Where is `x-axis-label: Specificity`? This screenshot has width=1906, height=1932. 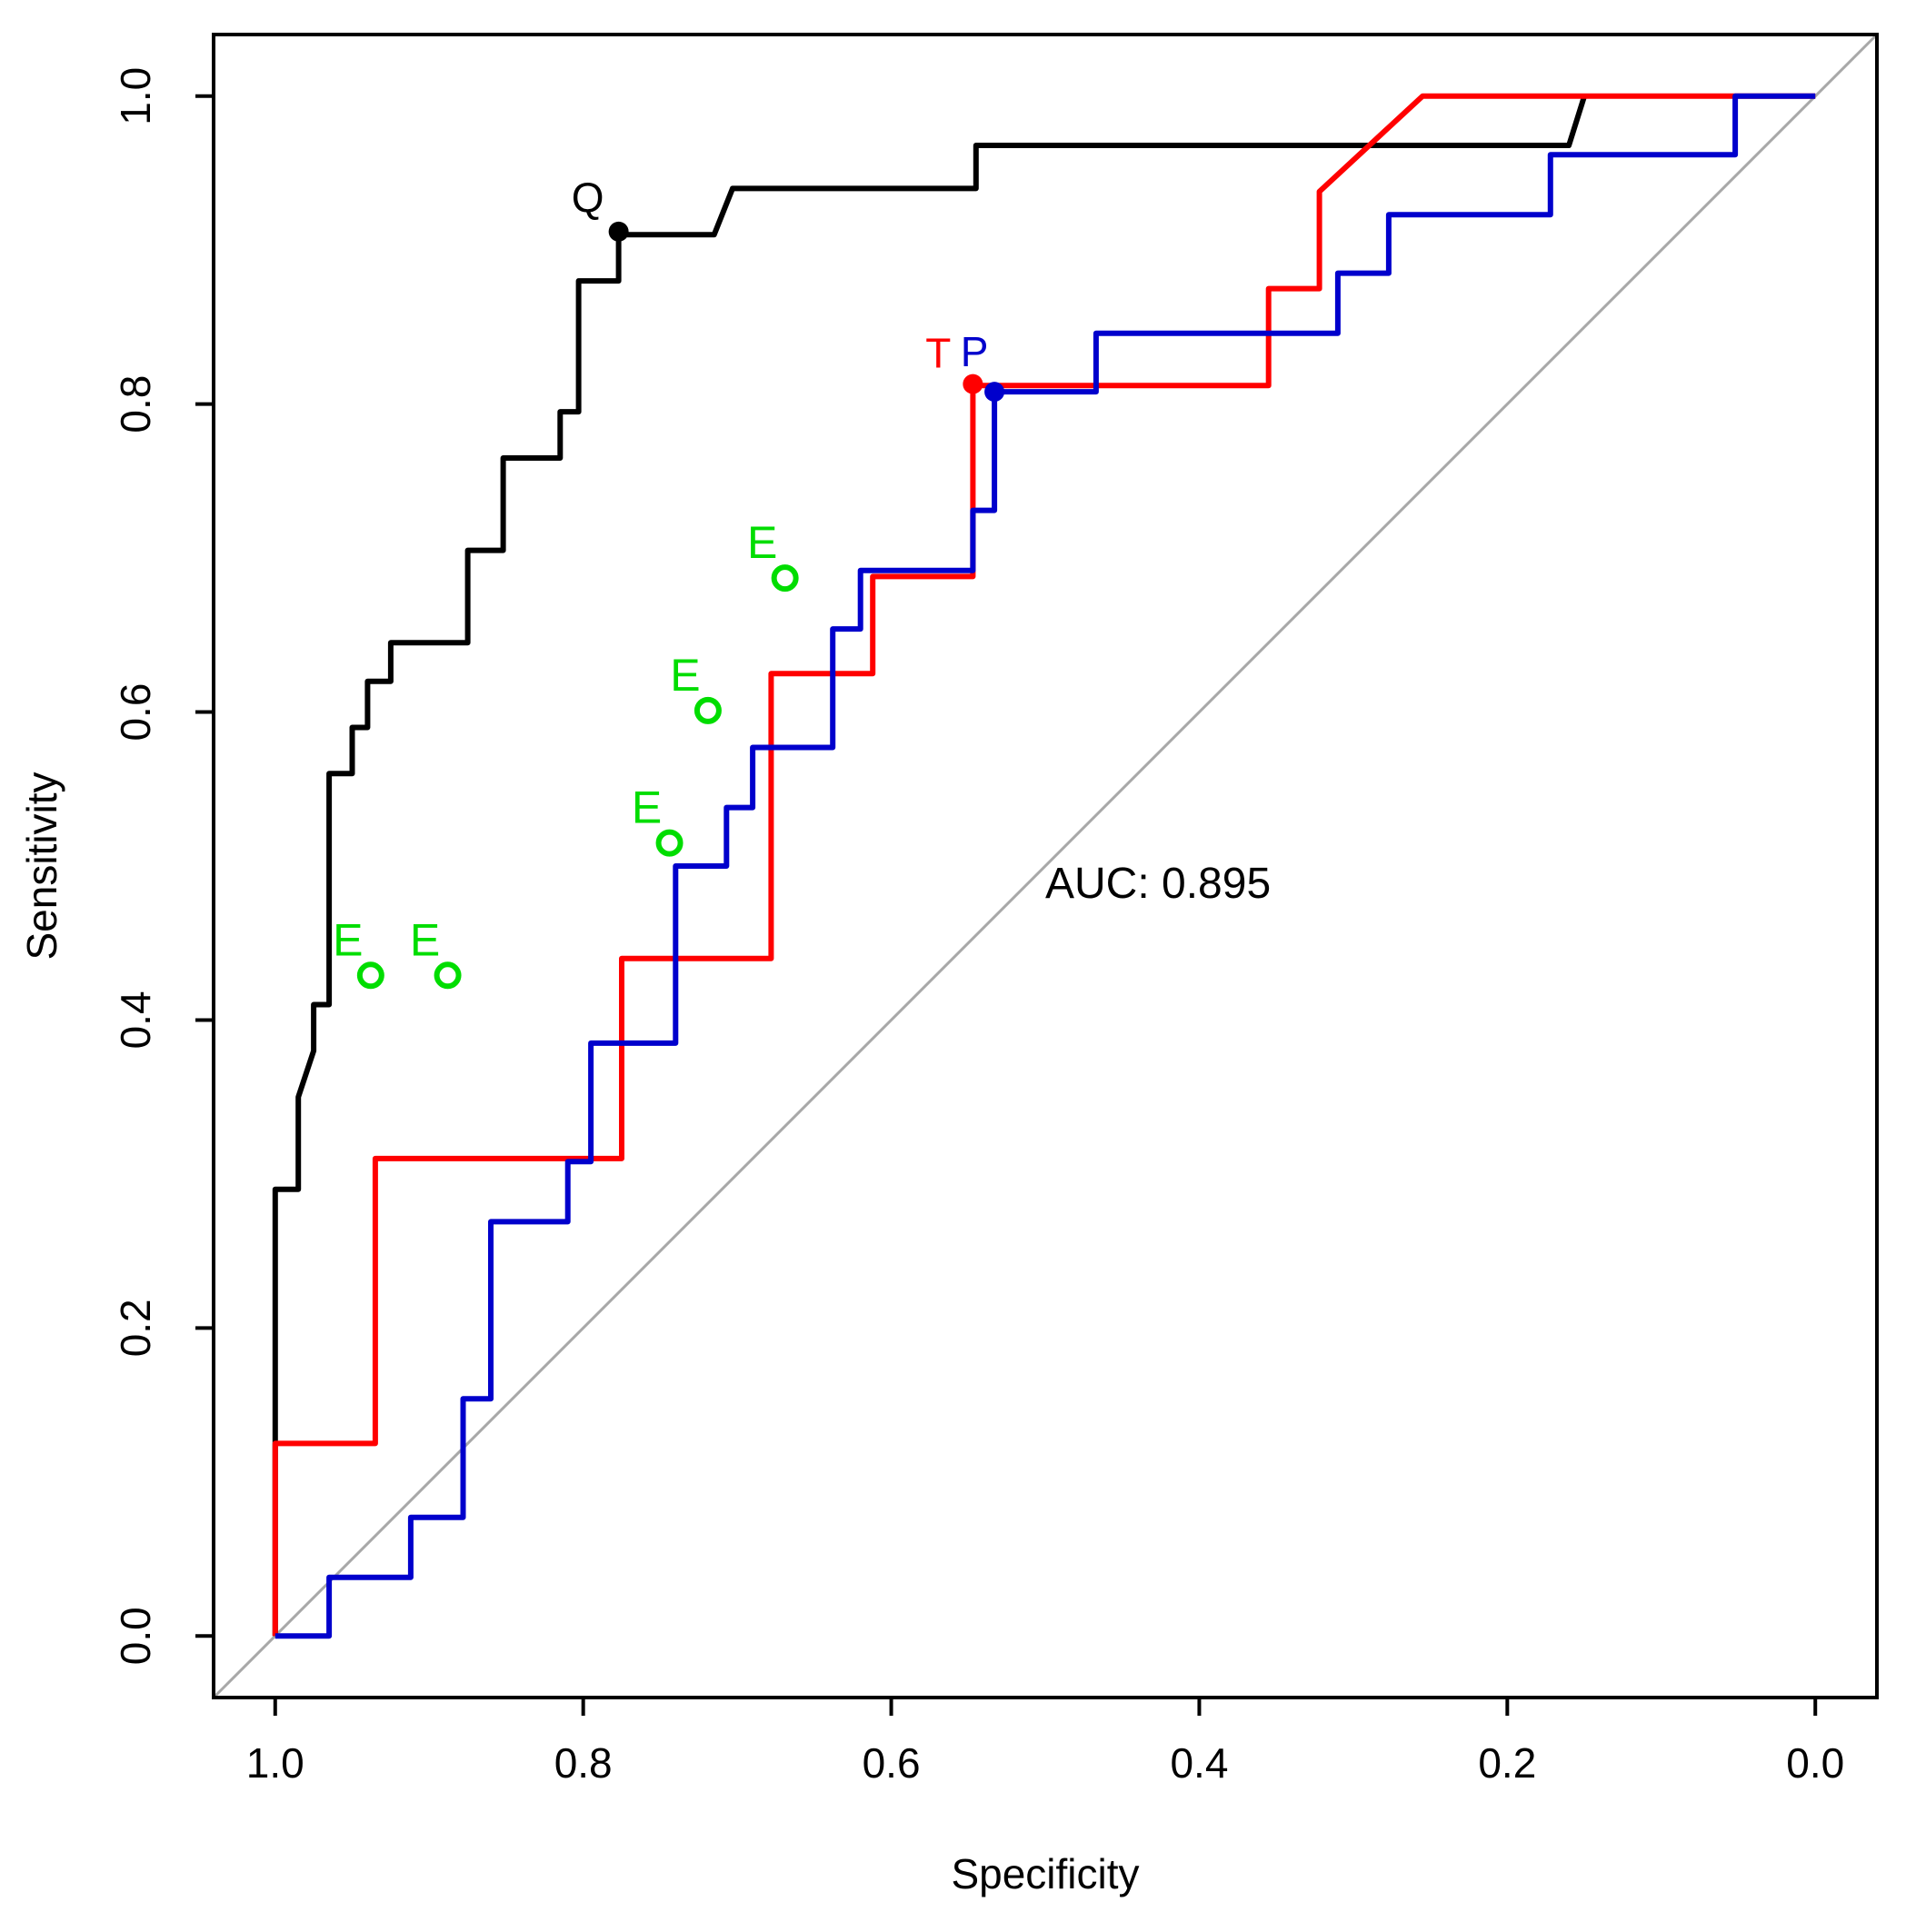 x-axis-label: Specificity is located at coordinates (1045, 1874).